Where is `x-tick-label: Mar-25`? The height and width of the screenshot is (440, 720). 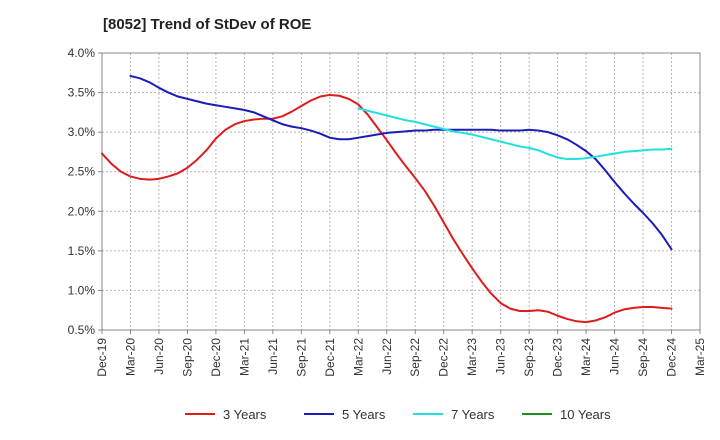 x-tick-label: Mar-25 is located at coordinates (700, 357).